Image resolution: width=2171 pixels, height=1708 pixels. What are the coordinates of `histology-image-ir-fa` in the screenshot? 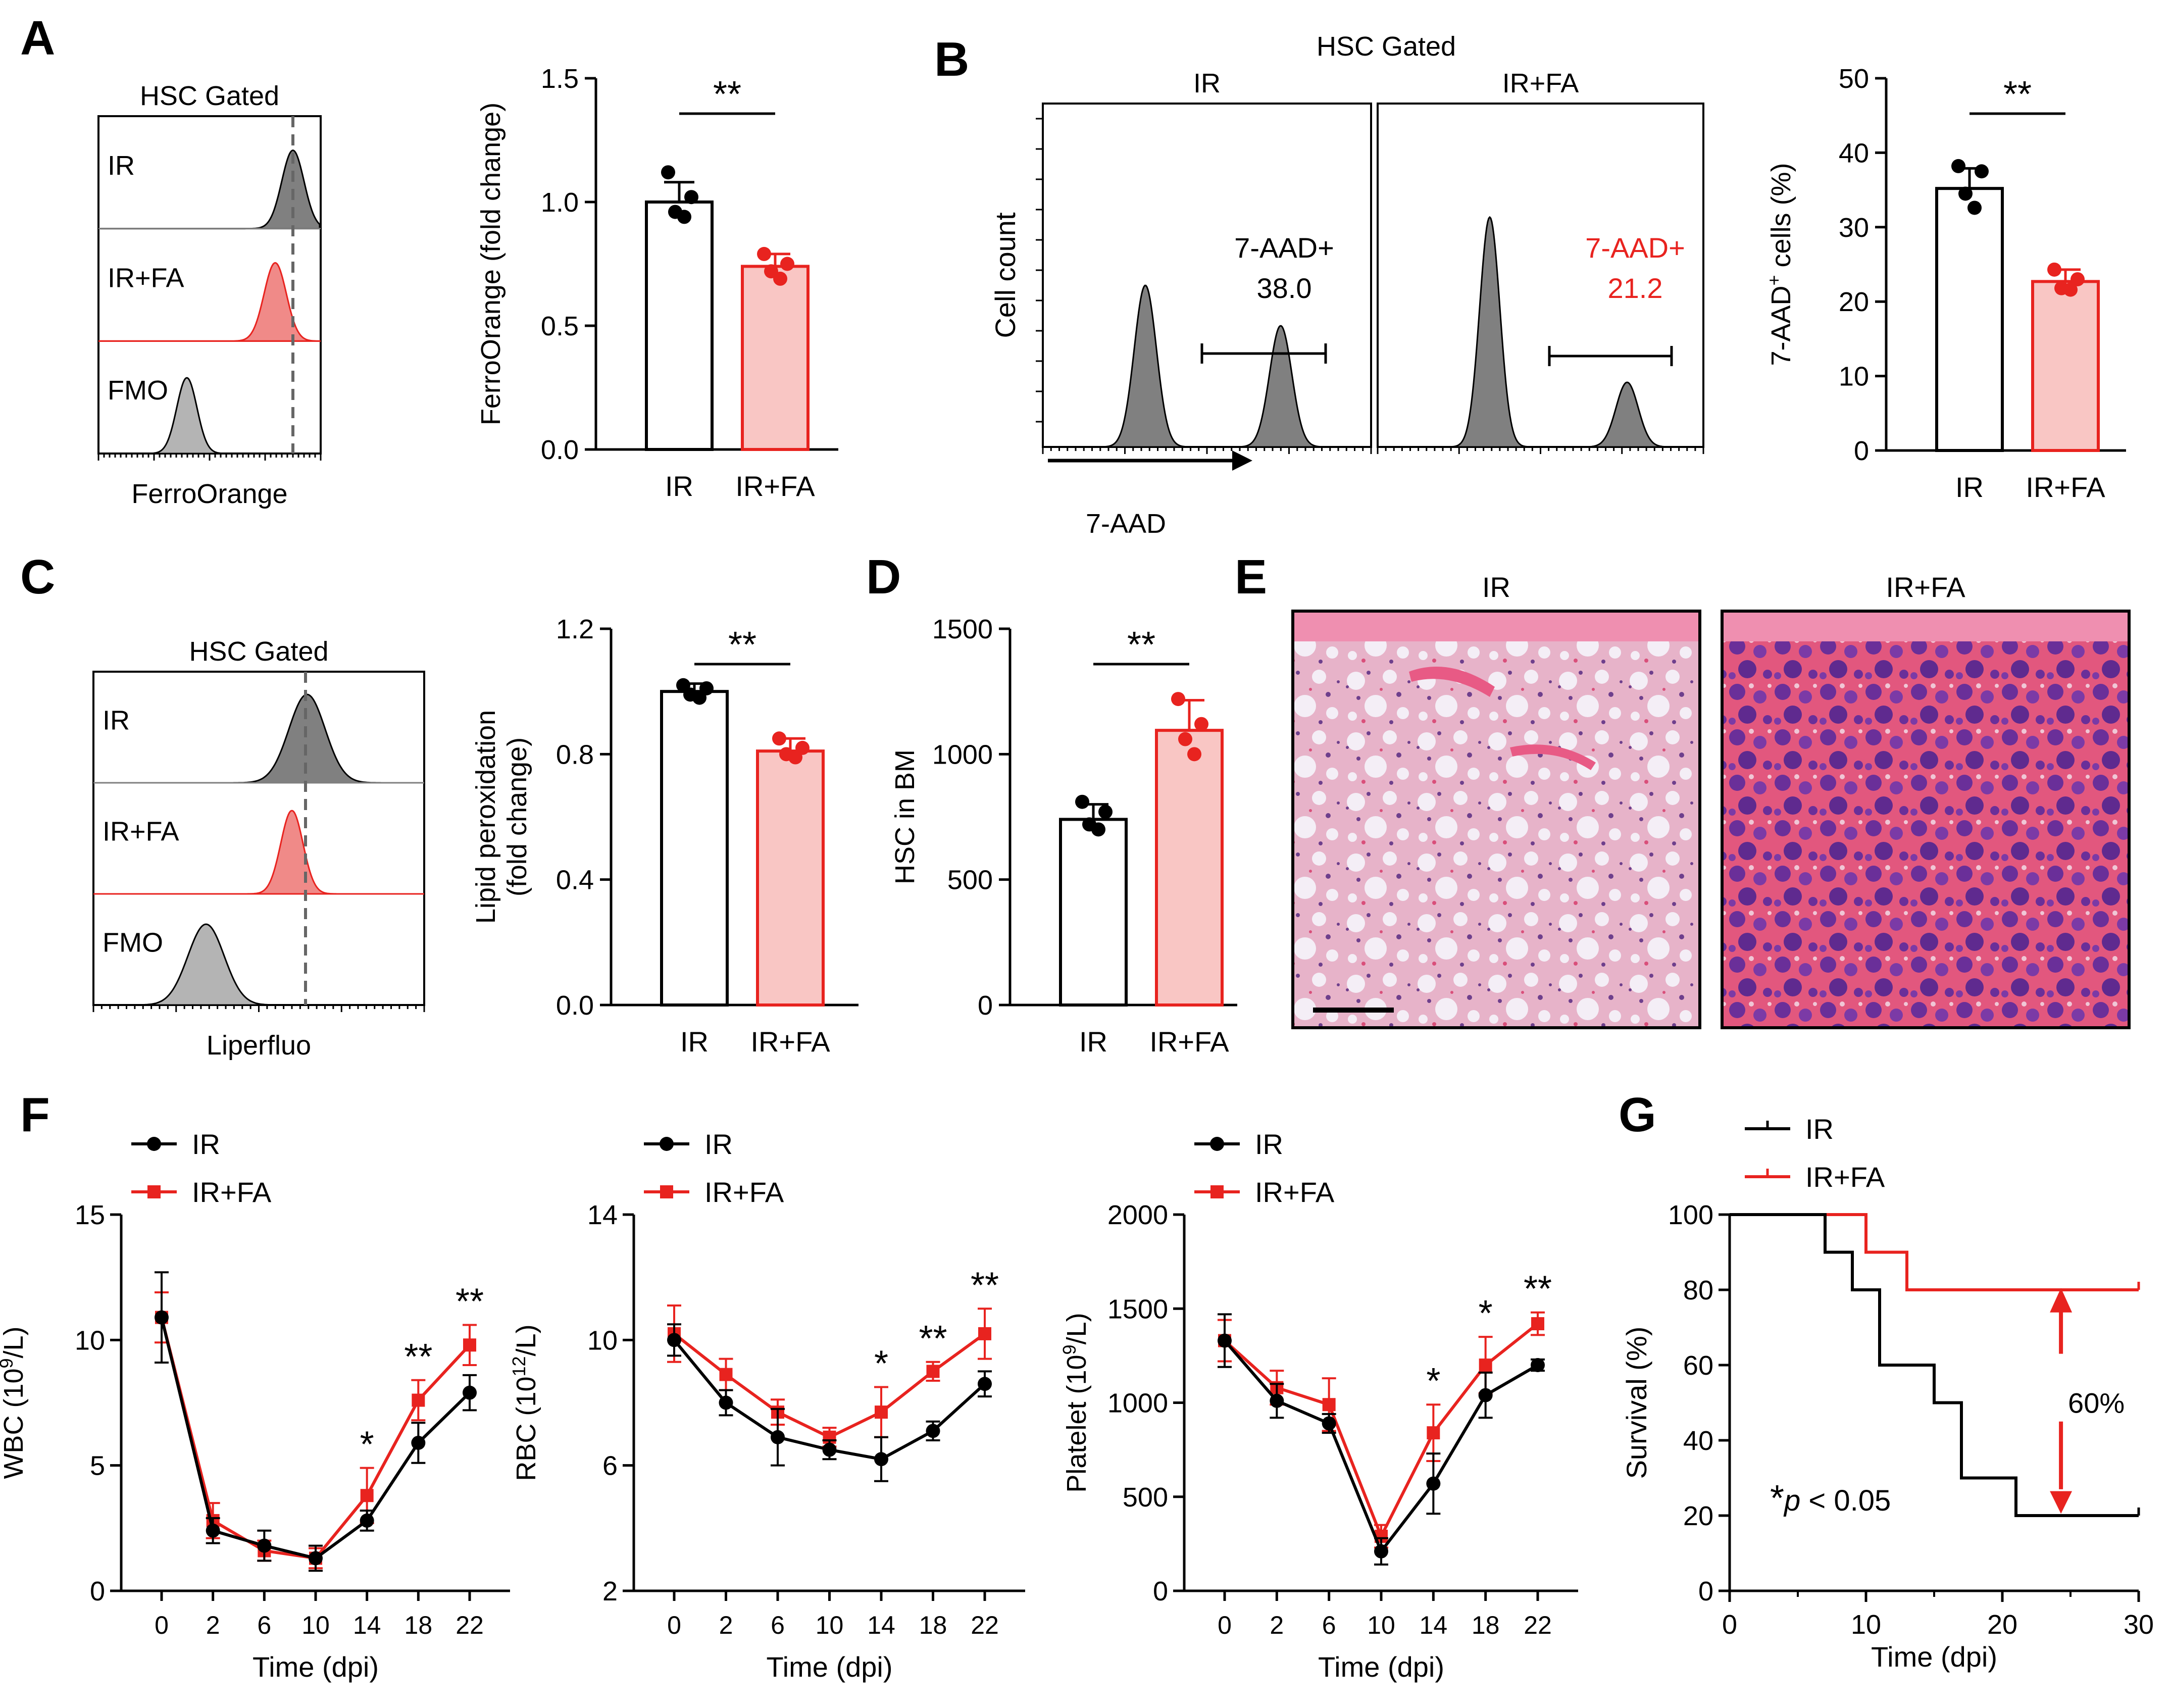 It's located at (1925, 819).